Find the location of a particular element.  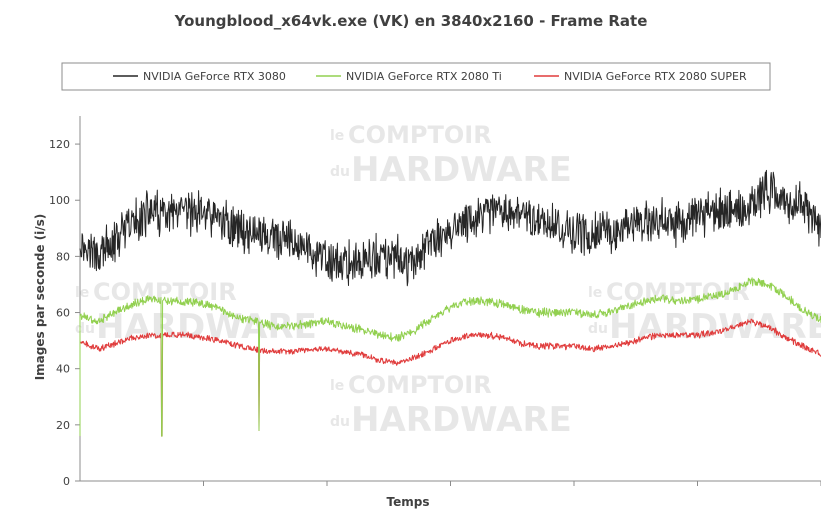

watermark-bottom: le COMPTOIR du HARDWARE is located at coordinates (451, 405).